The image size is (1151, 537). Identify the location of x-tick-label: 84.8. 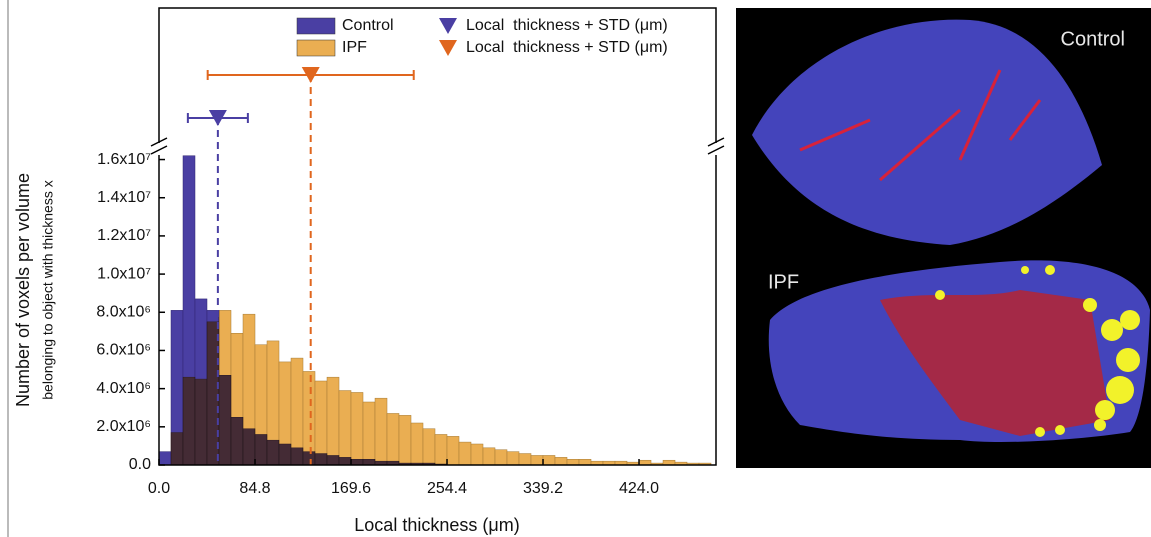
(254, 488).